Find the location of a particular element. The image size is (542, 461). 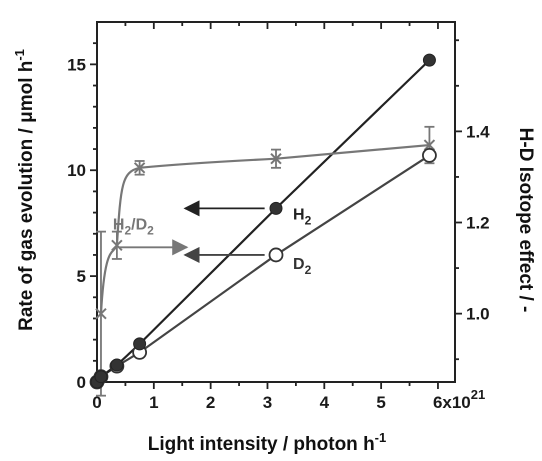

y-tick-label: 5 is located at coordinates (81, 276).